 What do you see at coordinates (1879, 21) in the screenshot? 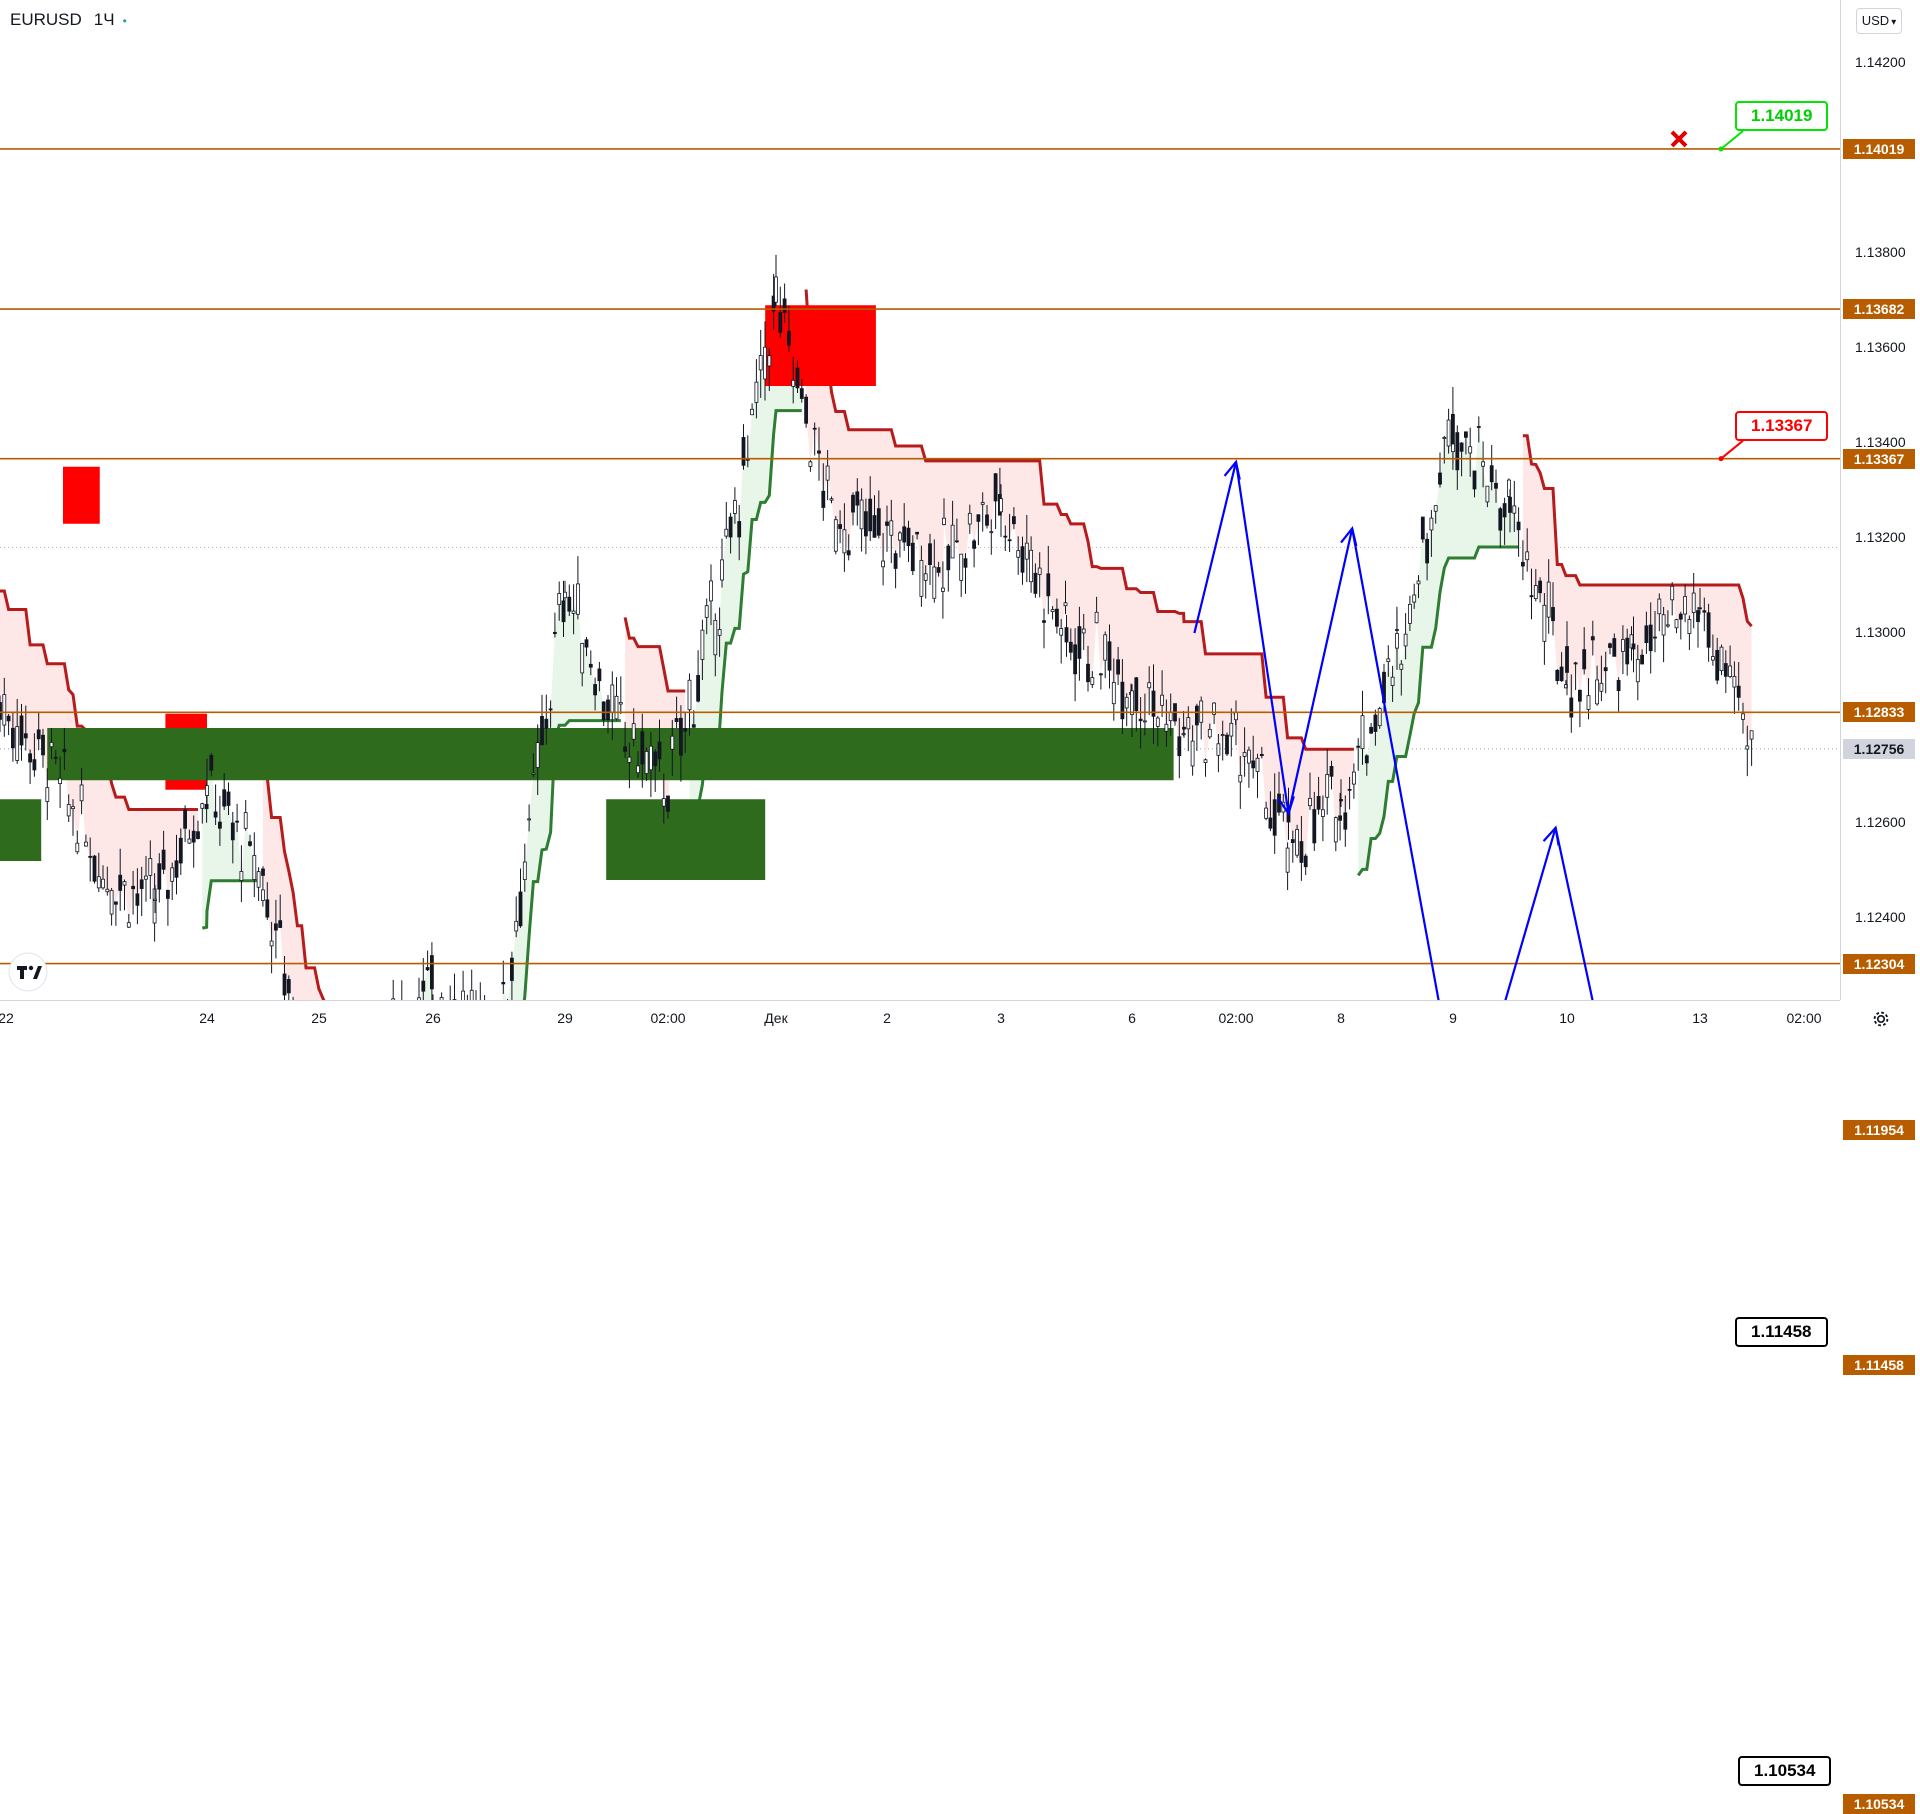
I see `currency-selector: USD▾` at bounding box center [1879, 21].